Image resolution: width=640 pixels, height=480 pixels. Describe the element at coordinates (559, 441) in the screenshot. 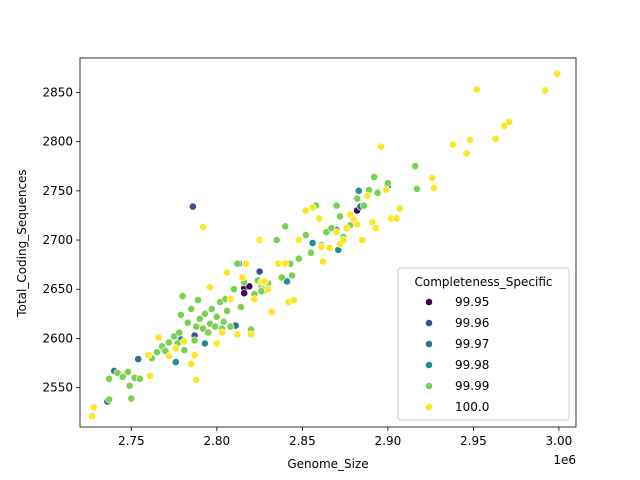

I see `x-tick-label: 3.00` at that location.